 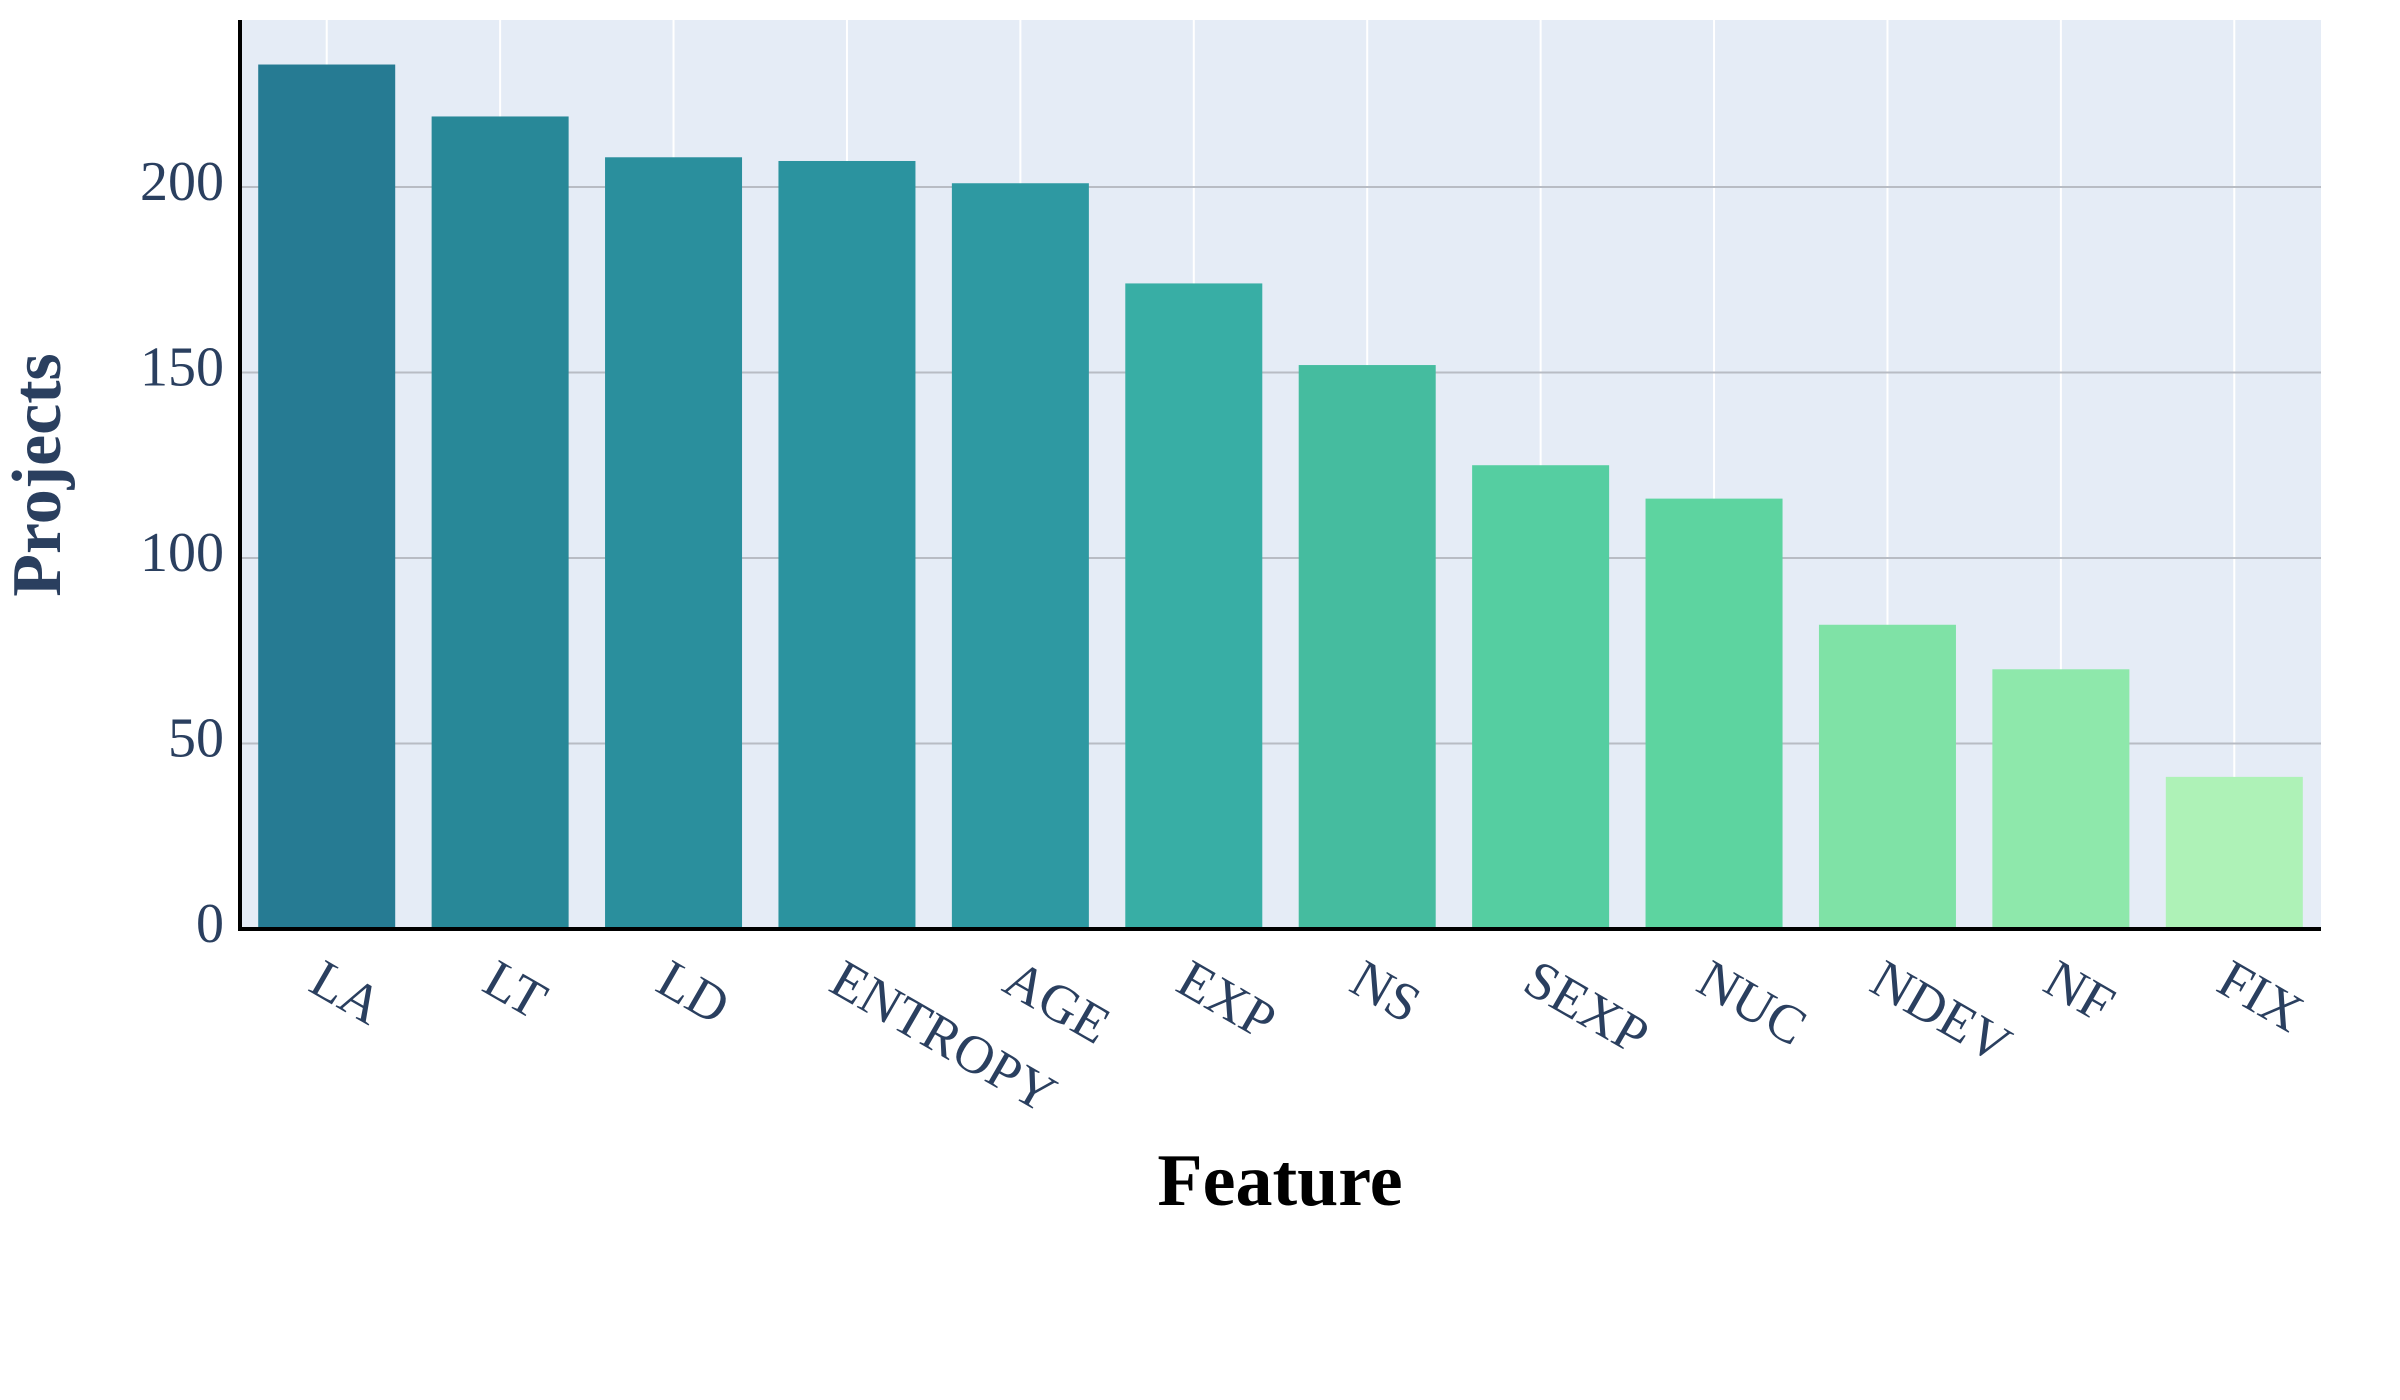 What do you see at coordinates (347, 992) in the screenshot?
I see `x-tick-label: LA` at bounding box center [347, 992].